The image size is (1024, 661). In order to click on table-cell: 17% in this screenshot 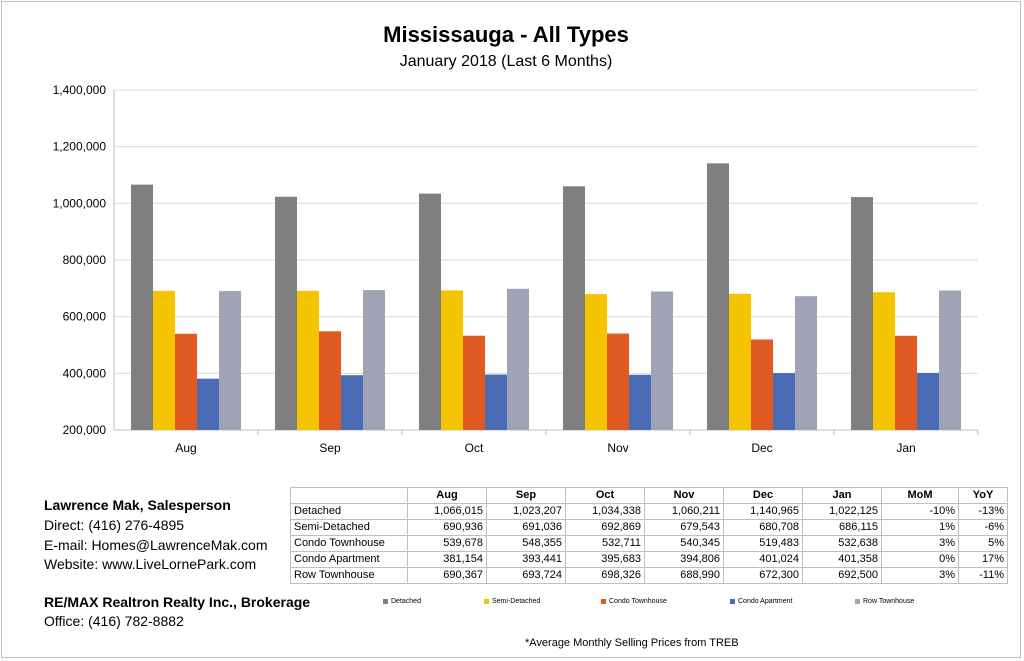, I will do `click(983, 559)`.